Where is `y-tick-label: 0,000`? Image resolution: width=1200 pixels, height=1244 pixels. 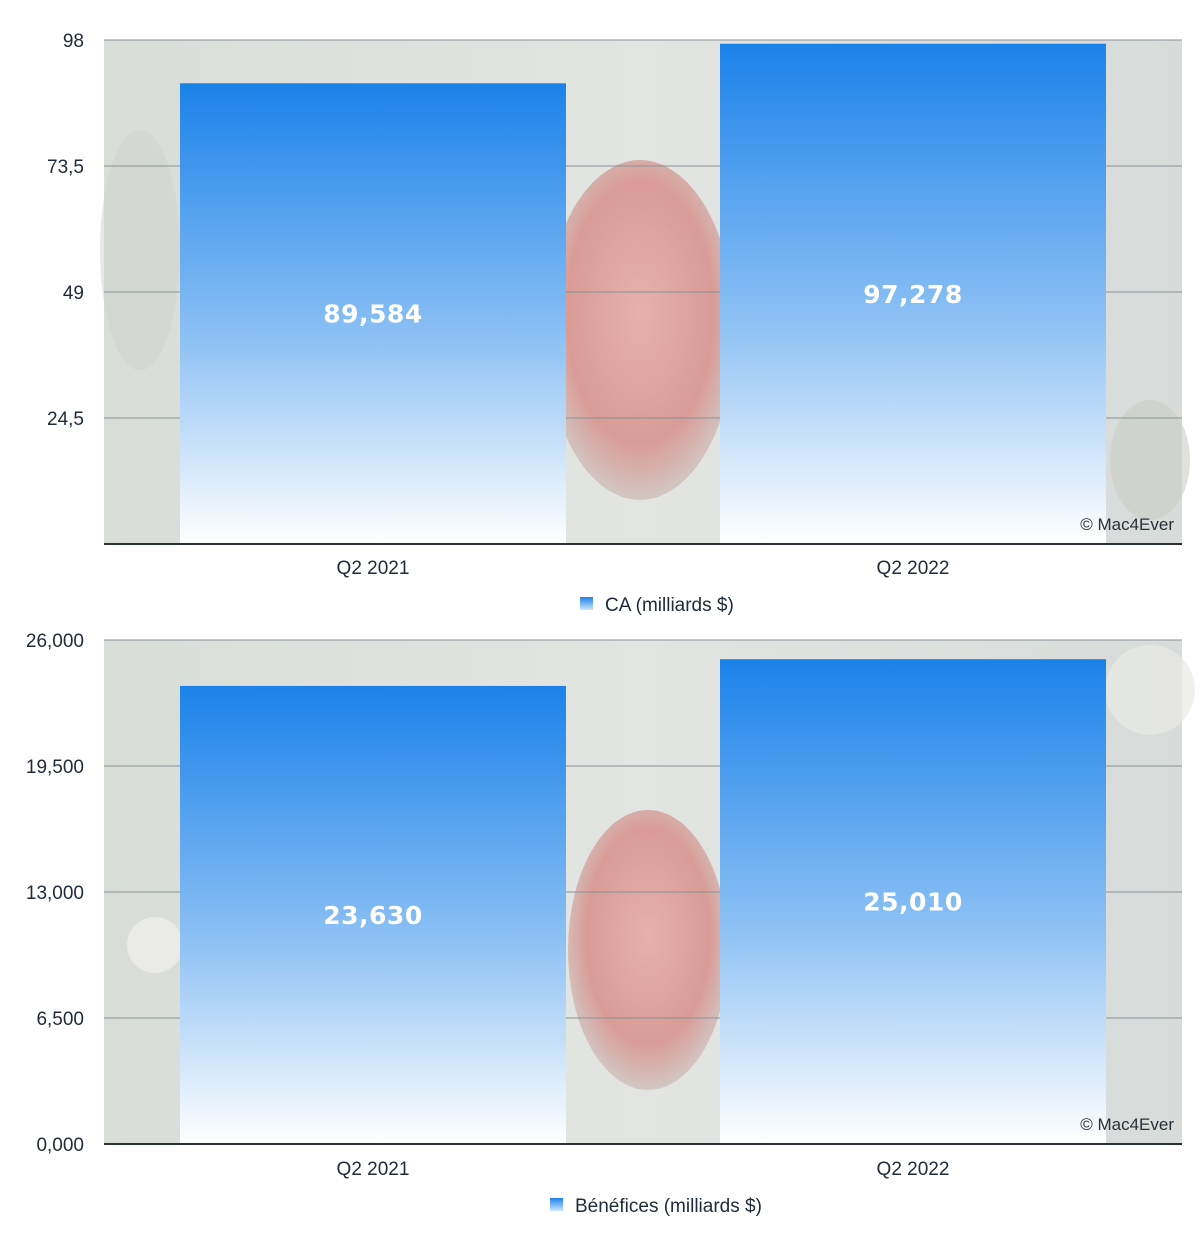
y-tick-label: 0,000 is located at coordinates (60, 1145).